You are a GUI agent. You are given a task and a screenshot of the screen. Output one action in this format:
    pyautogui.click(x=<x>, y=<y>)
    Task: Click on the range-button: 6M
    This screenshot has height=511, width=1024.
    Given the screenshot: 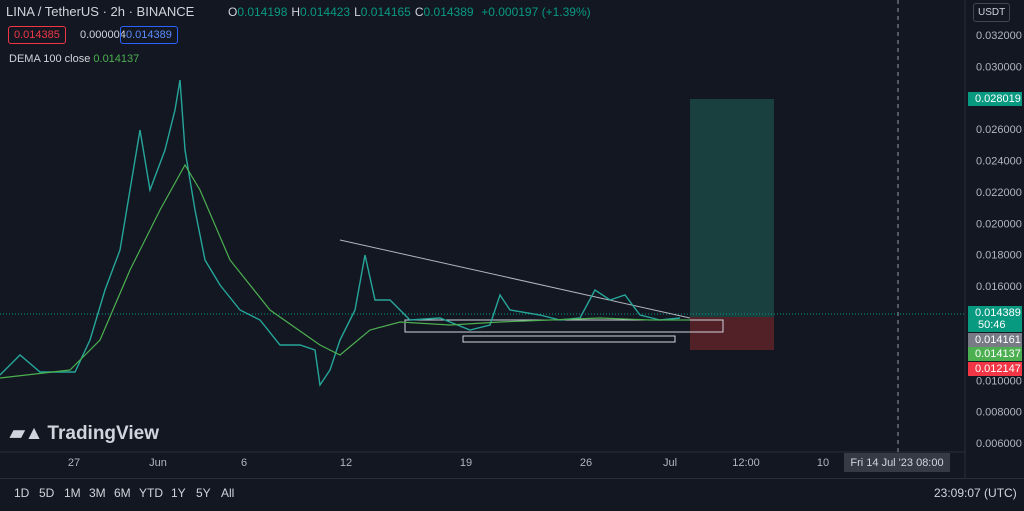 What is the action you would take?
    pyautogui.click(x=122, y=493)
    